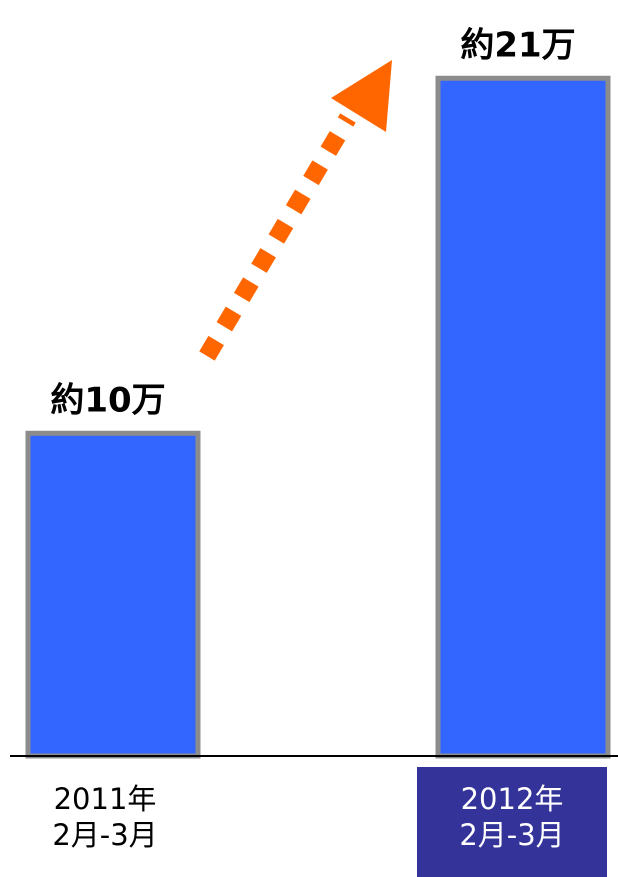 The image size is (618, 877). I want to click on trend-arrow, so click(295, 210).